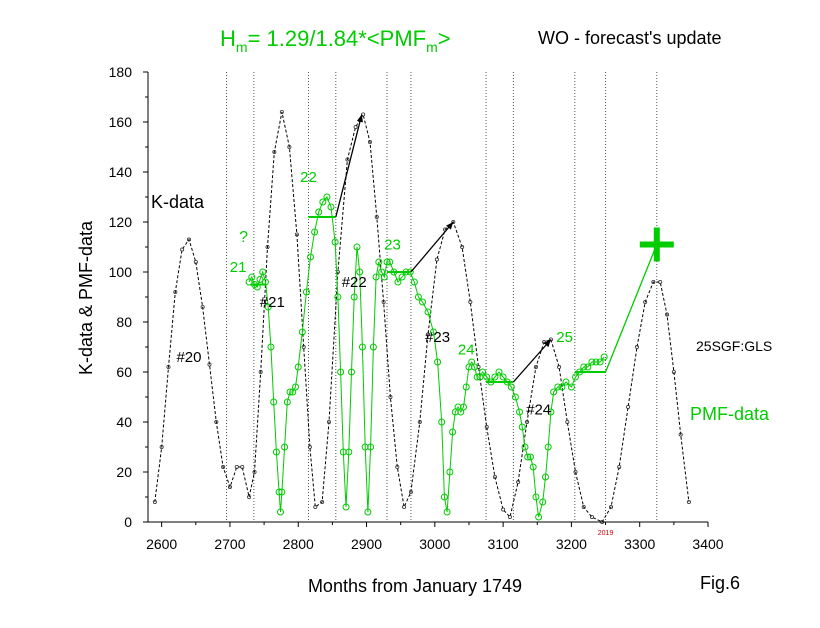 This screenshot has height=628, width=820. I want to click on k-cycle-label: #22, so click(354, 282).